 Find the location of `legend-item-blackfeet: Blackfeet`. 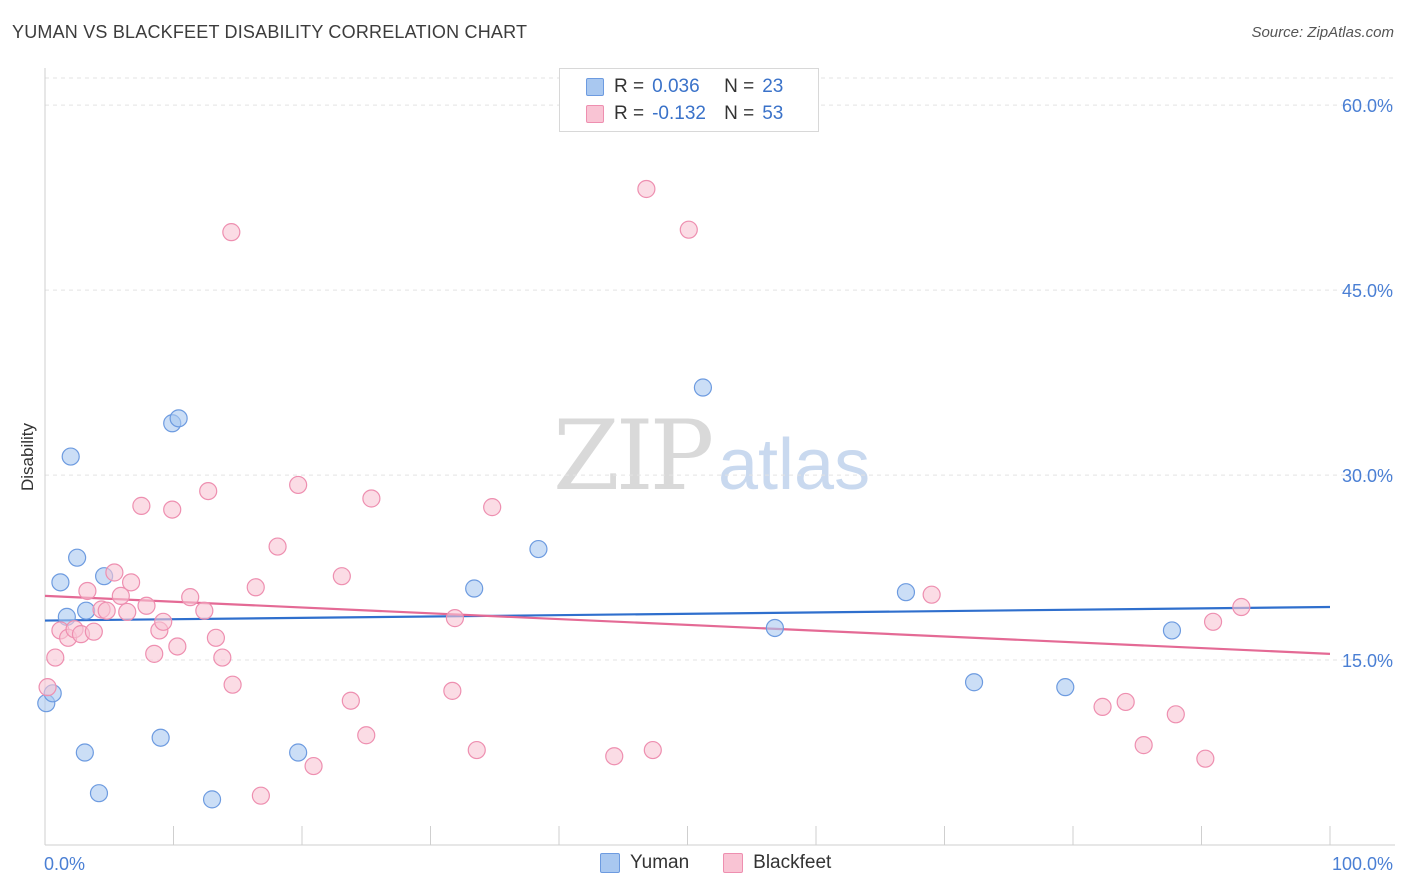

legend-item-blackfeet: Blackfeet is located at coordinates (777, 863).